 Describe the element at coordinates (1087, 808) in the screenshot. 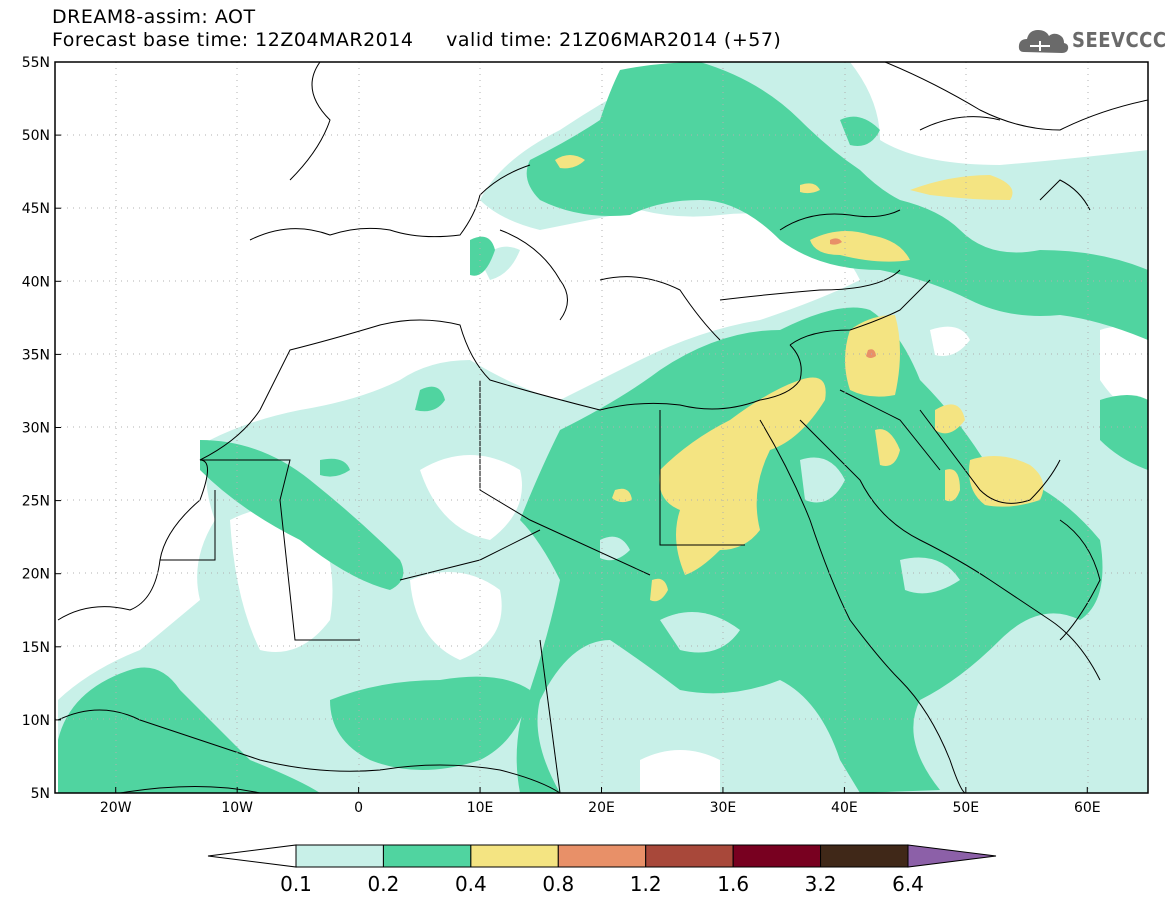

I see `lon-label: 60E` at that location.